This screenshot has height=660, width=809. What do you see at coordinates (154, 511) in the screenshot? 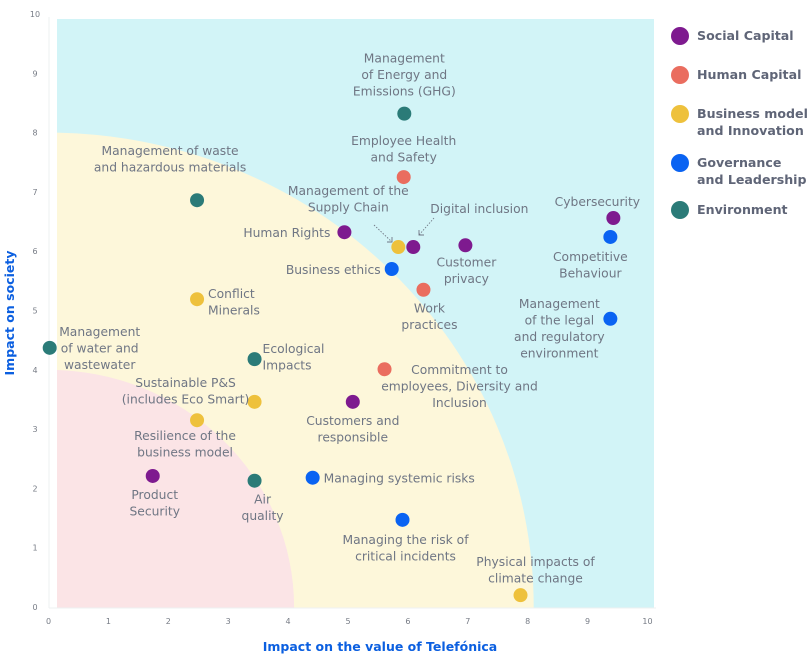
I see `label-line: Security` at bounding box center [154, 511].